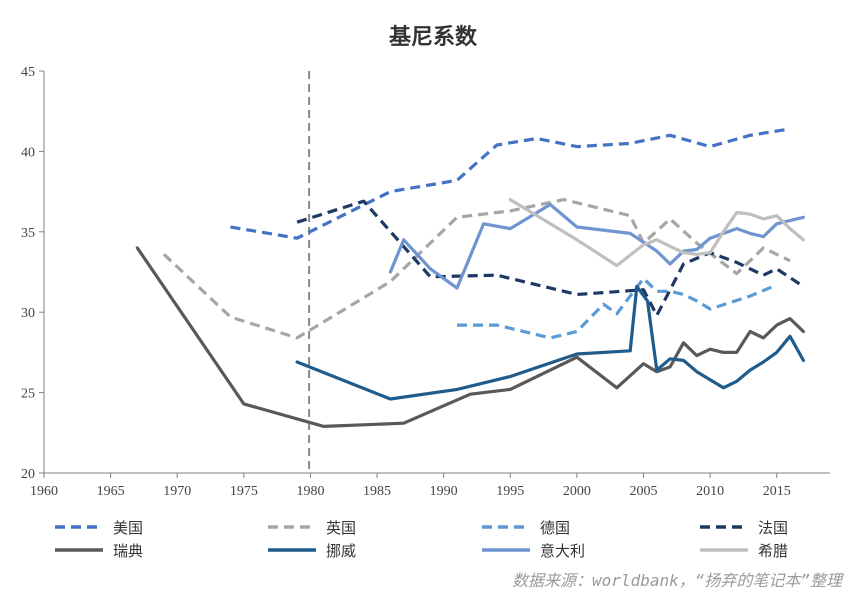 The image size is (867, 607). What do you see at coordinates (28, 474) in the screenshot?
I see `y-tick-label: 20` at bounding box center [28, 474].